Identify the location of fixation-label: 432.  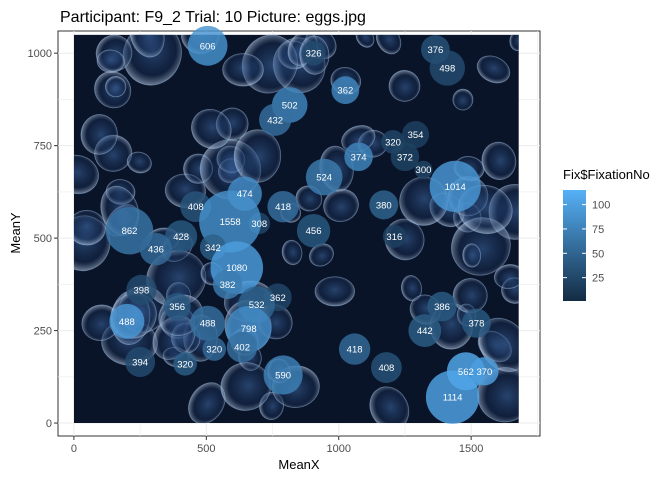
(275, 120).